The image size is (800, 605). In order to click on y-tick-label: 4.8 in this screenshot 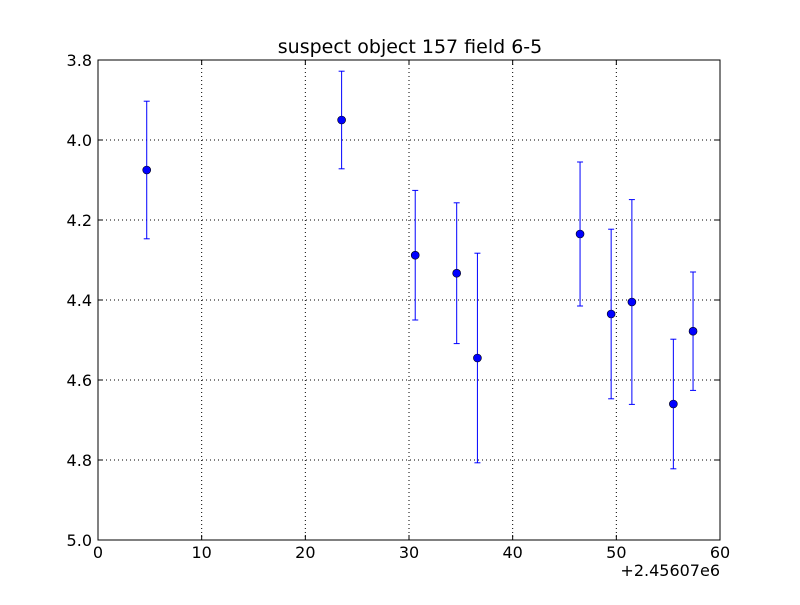, I will do `click(79, 460)`.